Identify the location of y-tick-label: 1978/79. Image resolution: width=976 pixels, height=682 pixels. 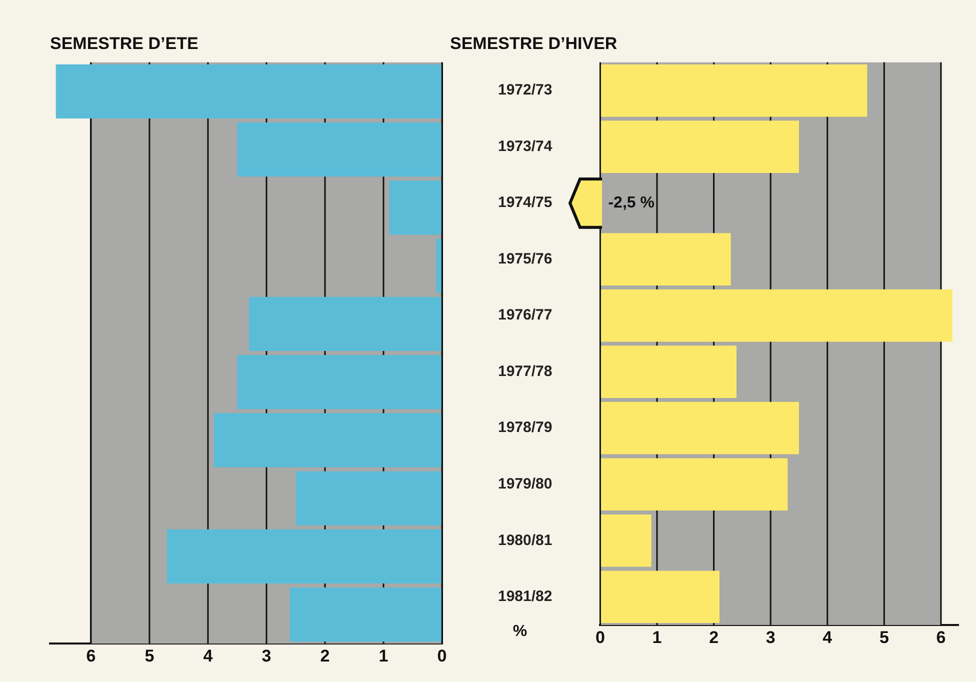
(525, 427).